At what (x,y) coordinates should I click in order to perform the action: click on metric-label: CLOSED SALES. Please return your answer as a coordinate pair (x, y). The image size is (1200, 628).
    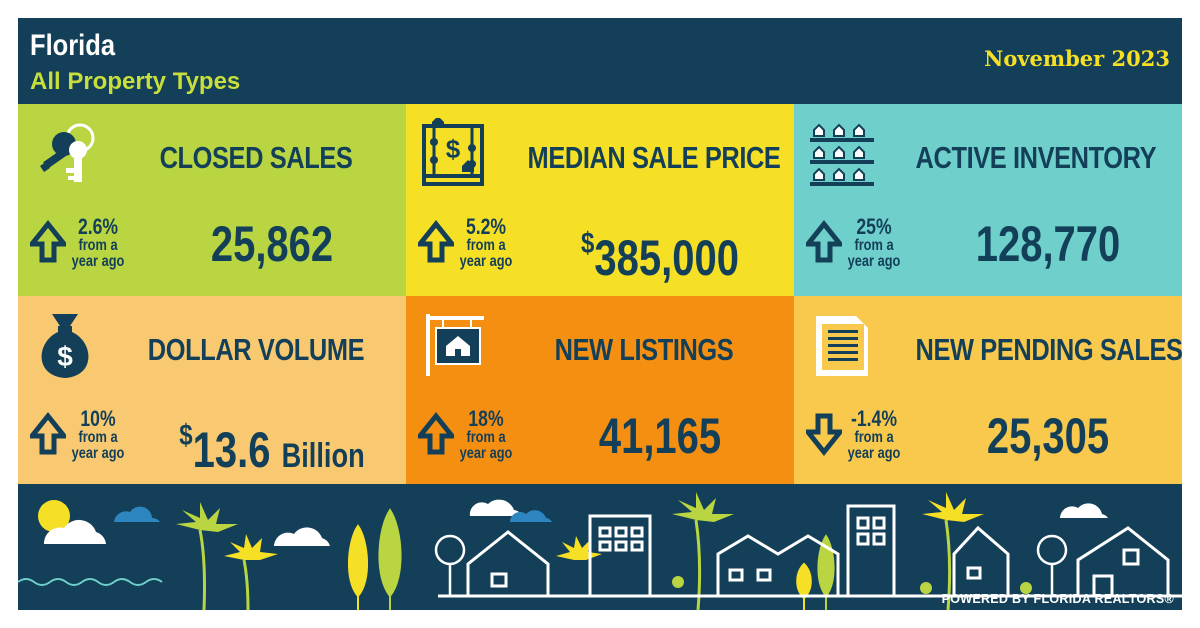
    Looking at the image, I should click on (256, 157).